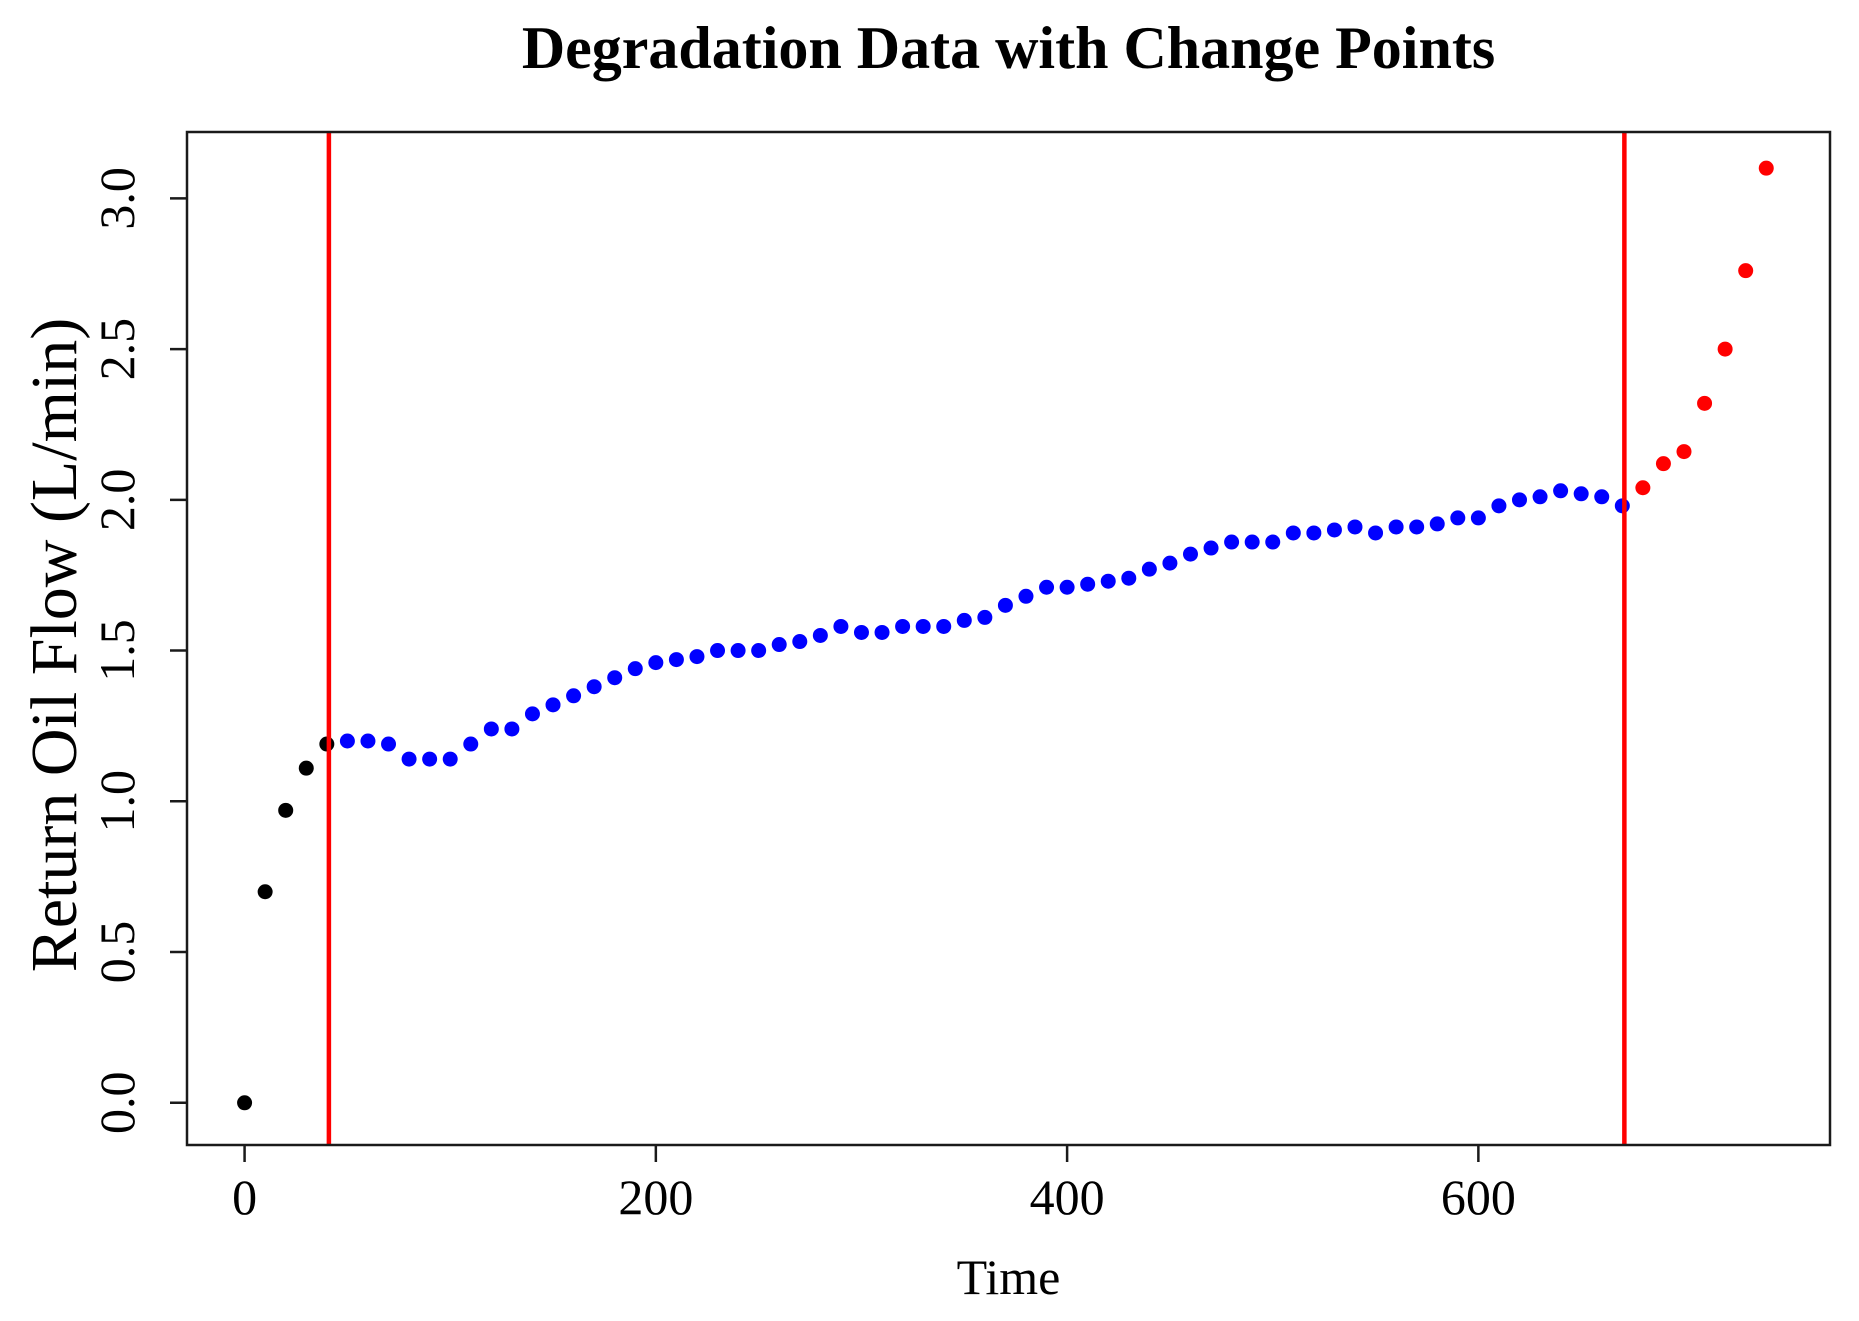  Describe the element at coordinates (1478, 1197) in the screenshot. I see `x-tick-label: 600` at that location.